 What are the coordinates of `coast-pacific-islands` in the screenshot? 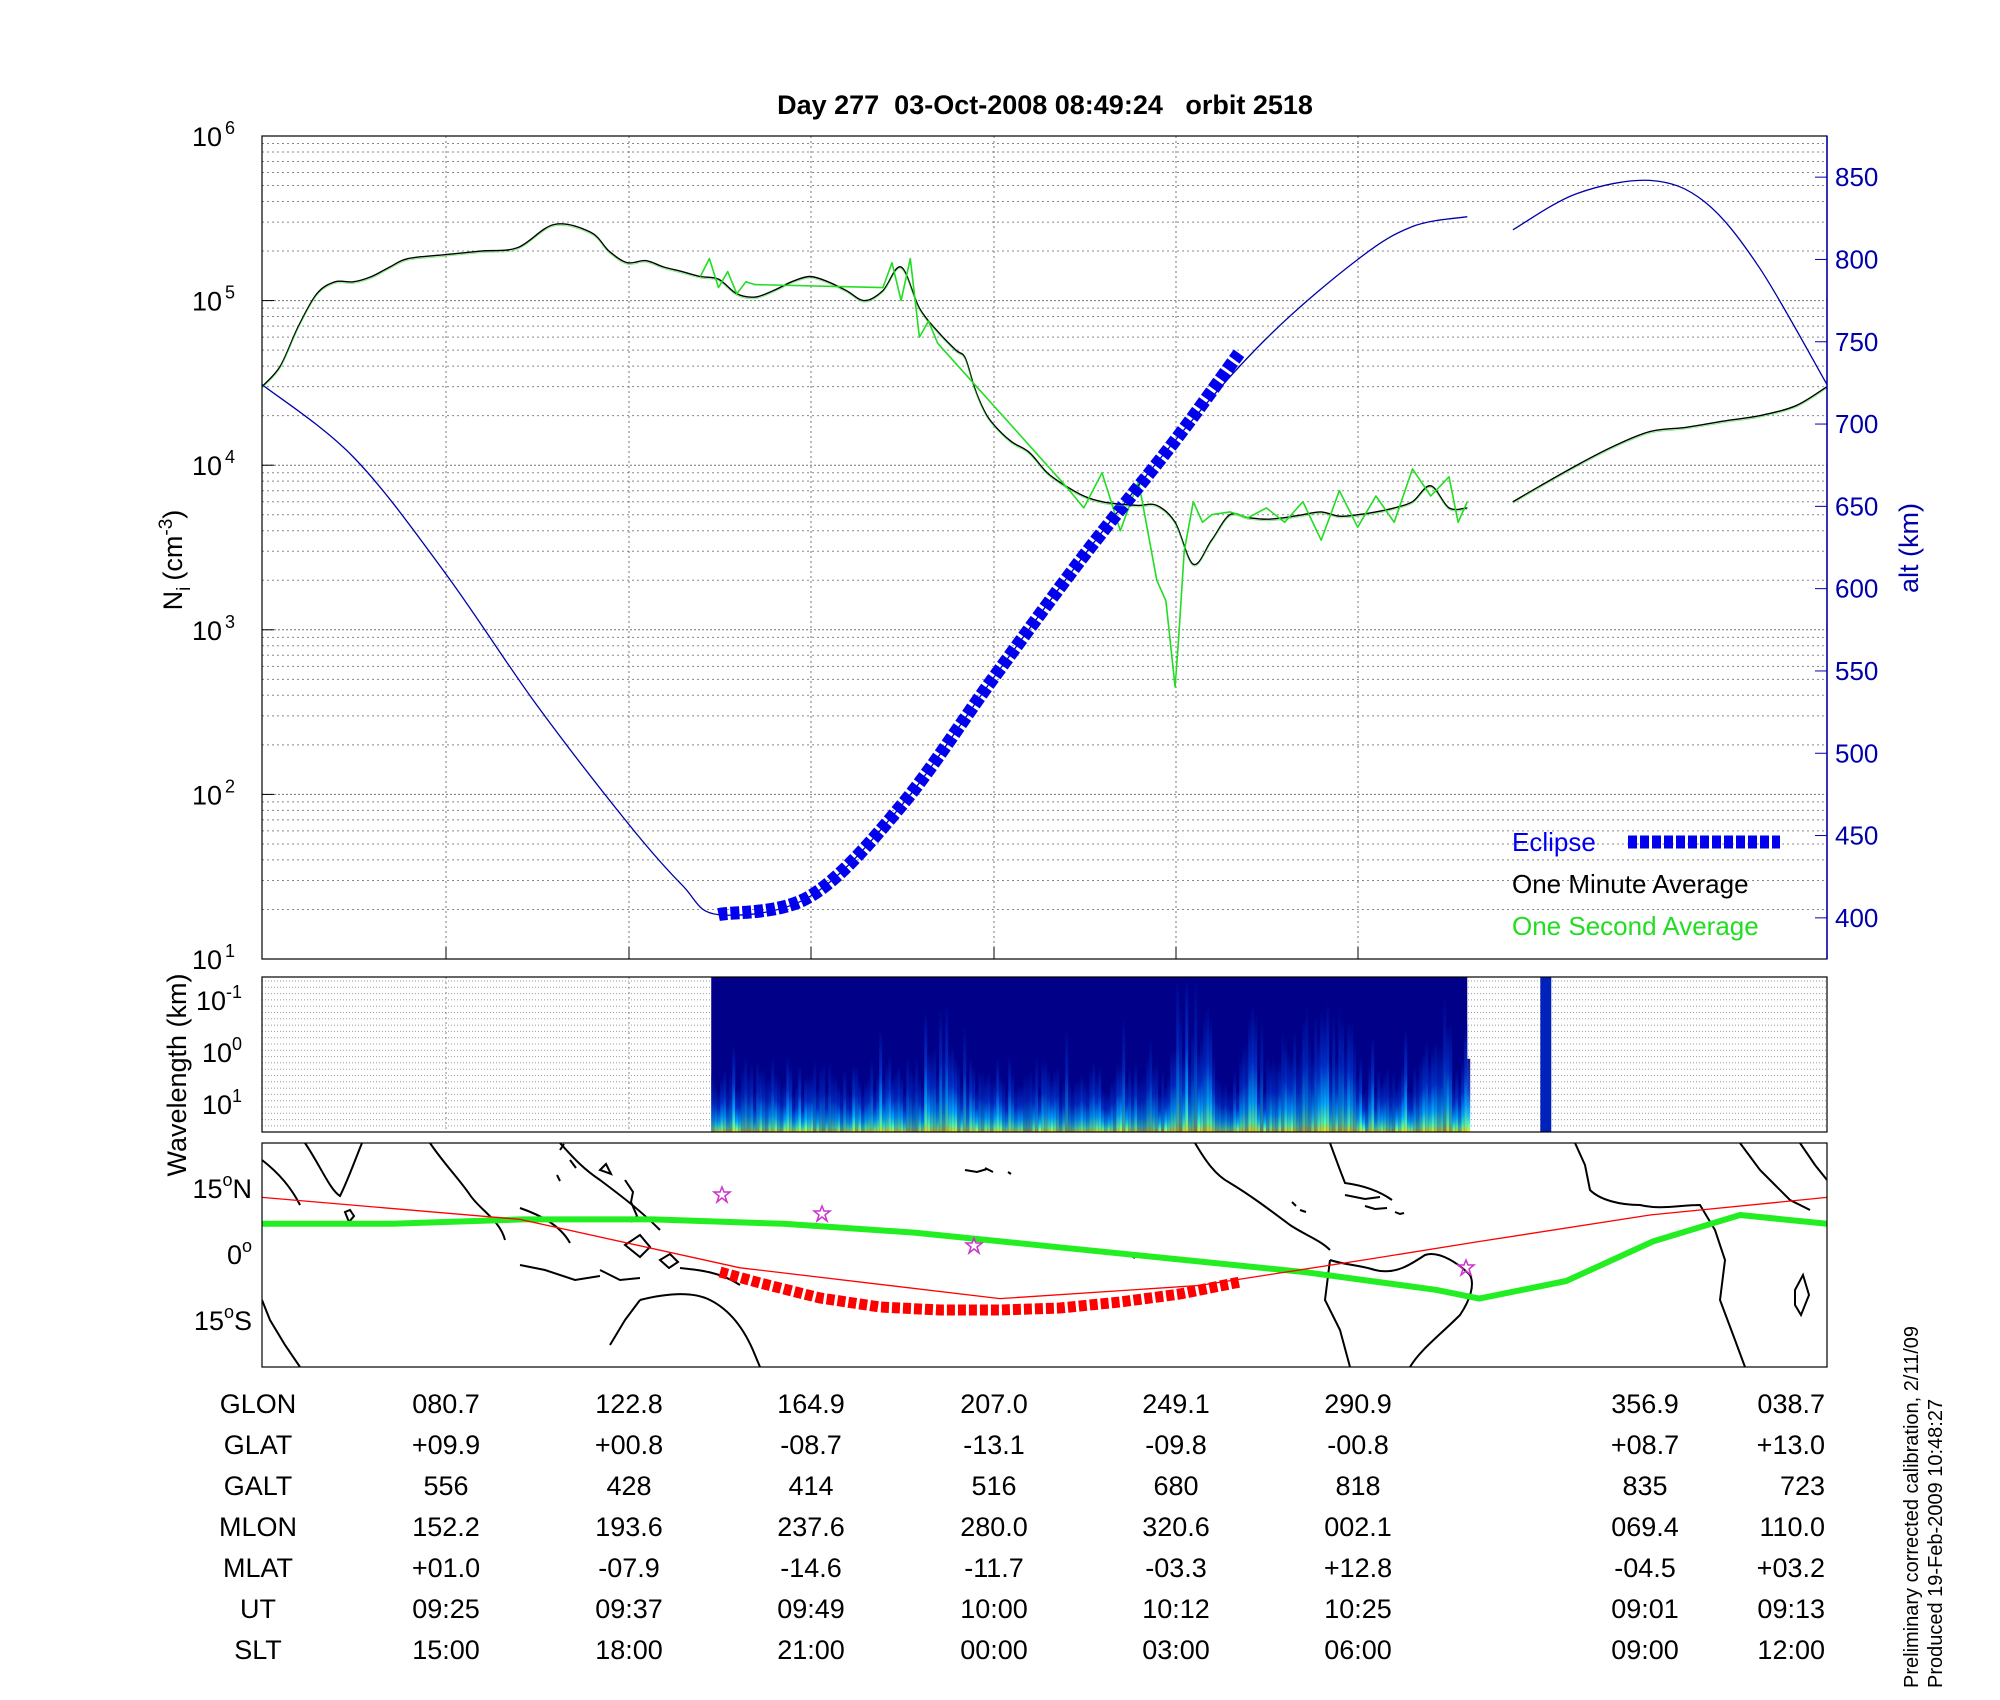 It's located at (1050, 1213).